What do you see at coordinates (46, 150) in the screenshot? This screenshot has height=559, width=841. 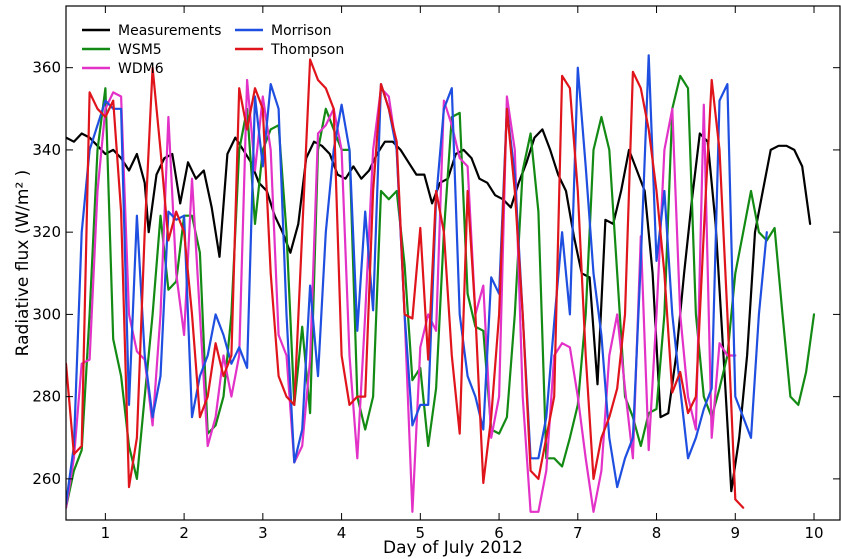 I see `y-tick-label: 340` at bounding box center [46, 150].